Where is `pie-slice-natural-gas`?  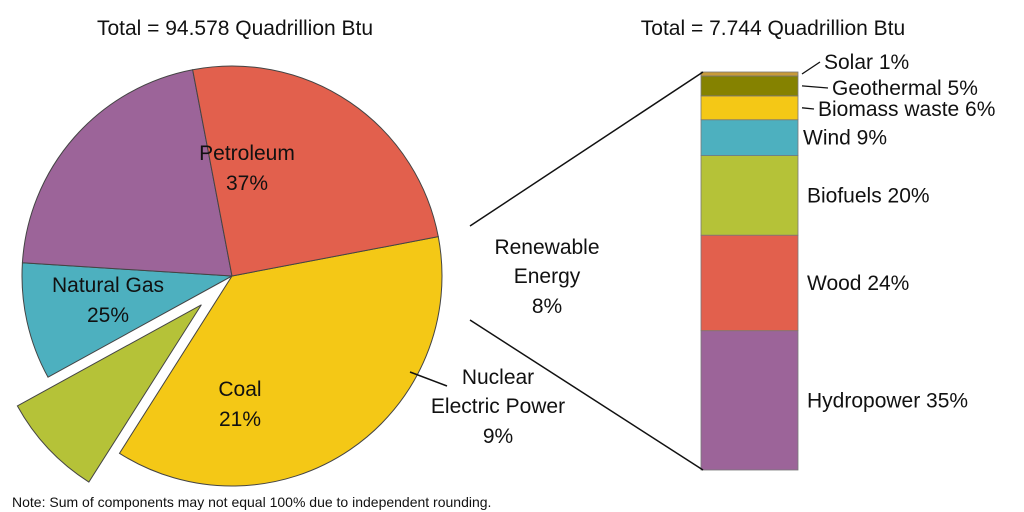
pie-slice-natural-gas is located at coordinates (315, 171).